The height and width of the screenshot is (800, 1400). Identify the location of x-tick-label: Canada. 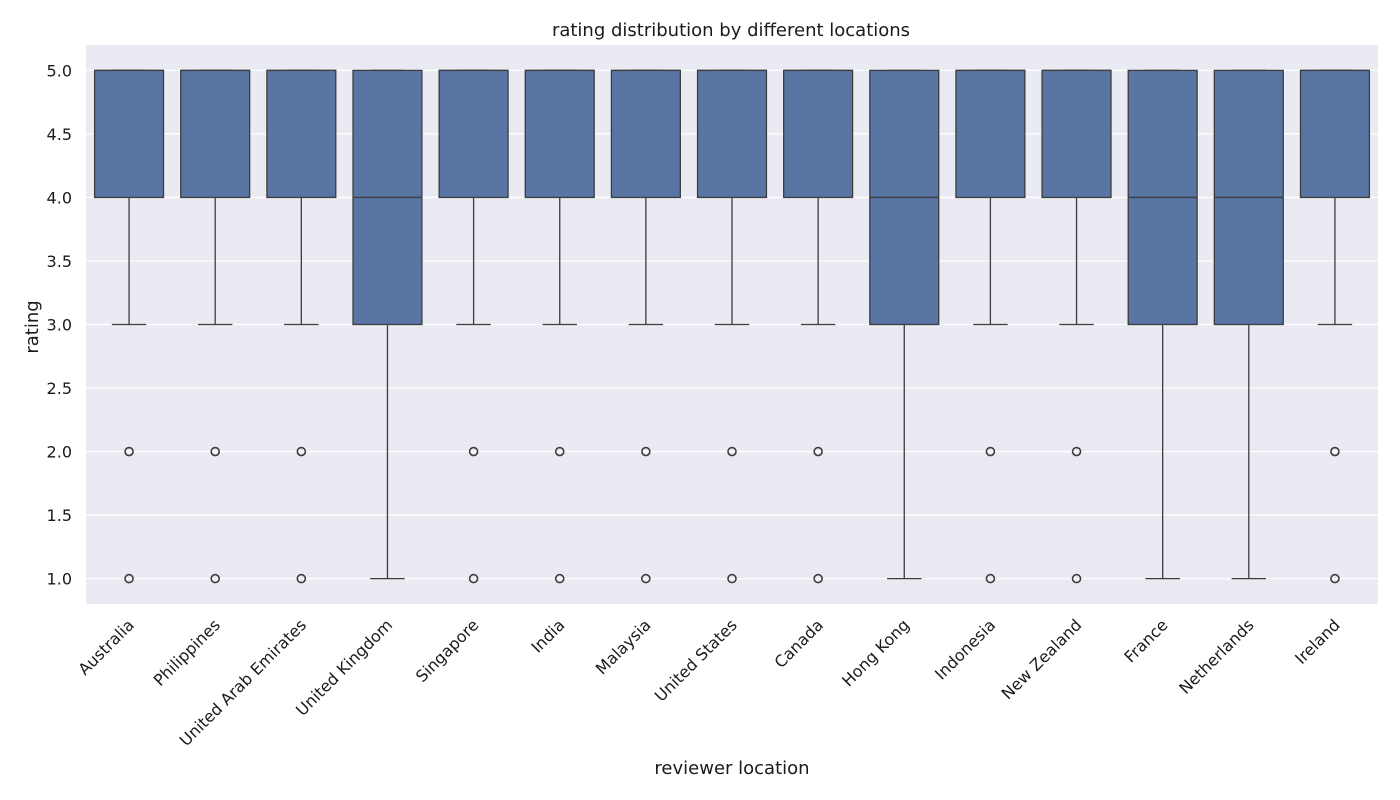
(798, 643).